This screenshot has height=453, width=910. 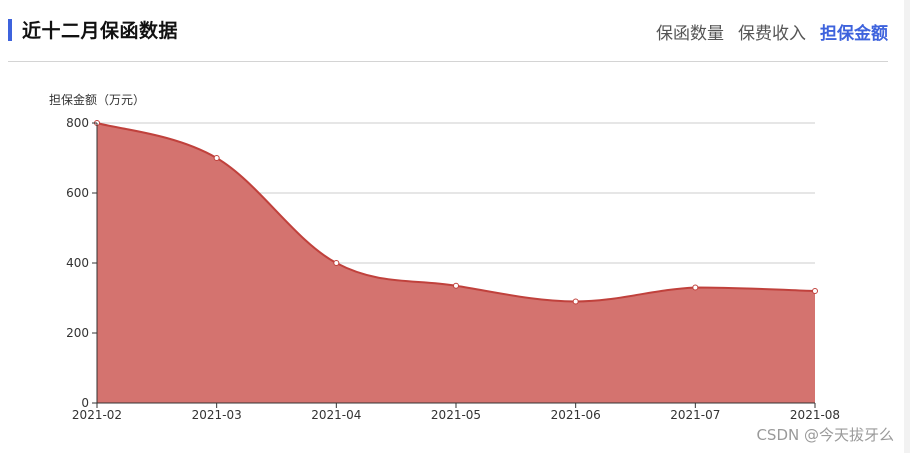 I want to click on x-tick-label: 2021-04, so click(x=336, y=415).